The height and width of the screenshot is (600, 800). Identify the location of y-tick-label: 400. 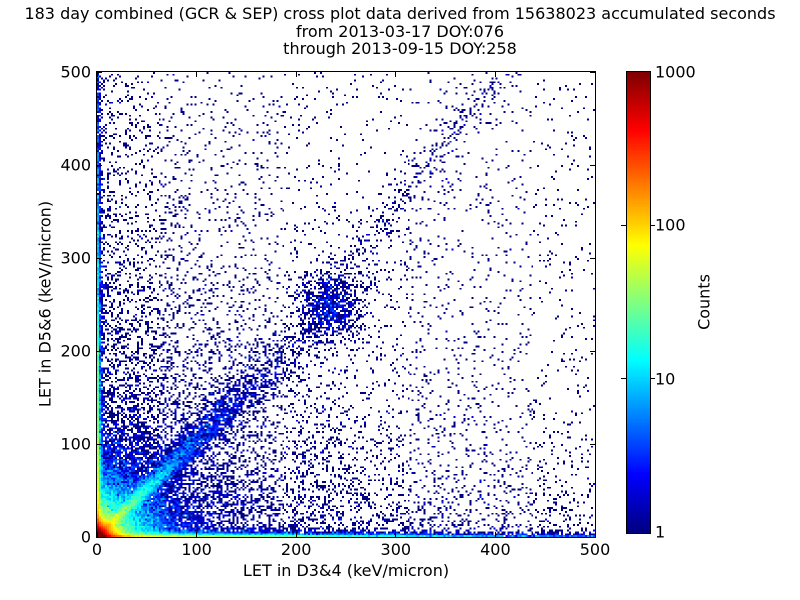
(75, 165).